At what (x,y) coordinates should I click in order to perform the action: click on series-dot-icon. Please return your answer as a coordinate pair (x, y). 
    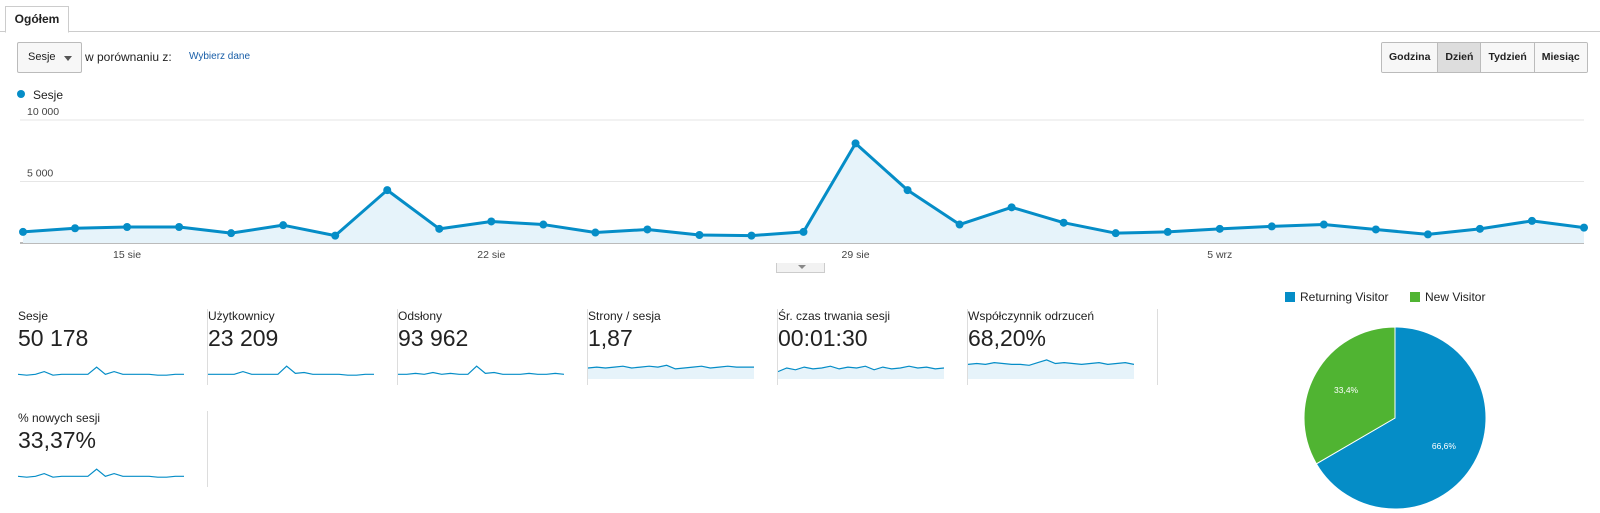
    Looking at the image, I should click on (21, 94).